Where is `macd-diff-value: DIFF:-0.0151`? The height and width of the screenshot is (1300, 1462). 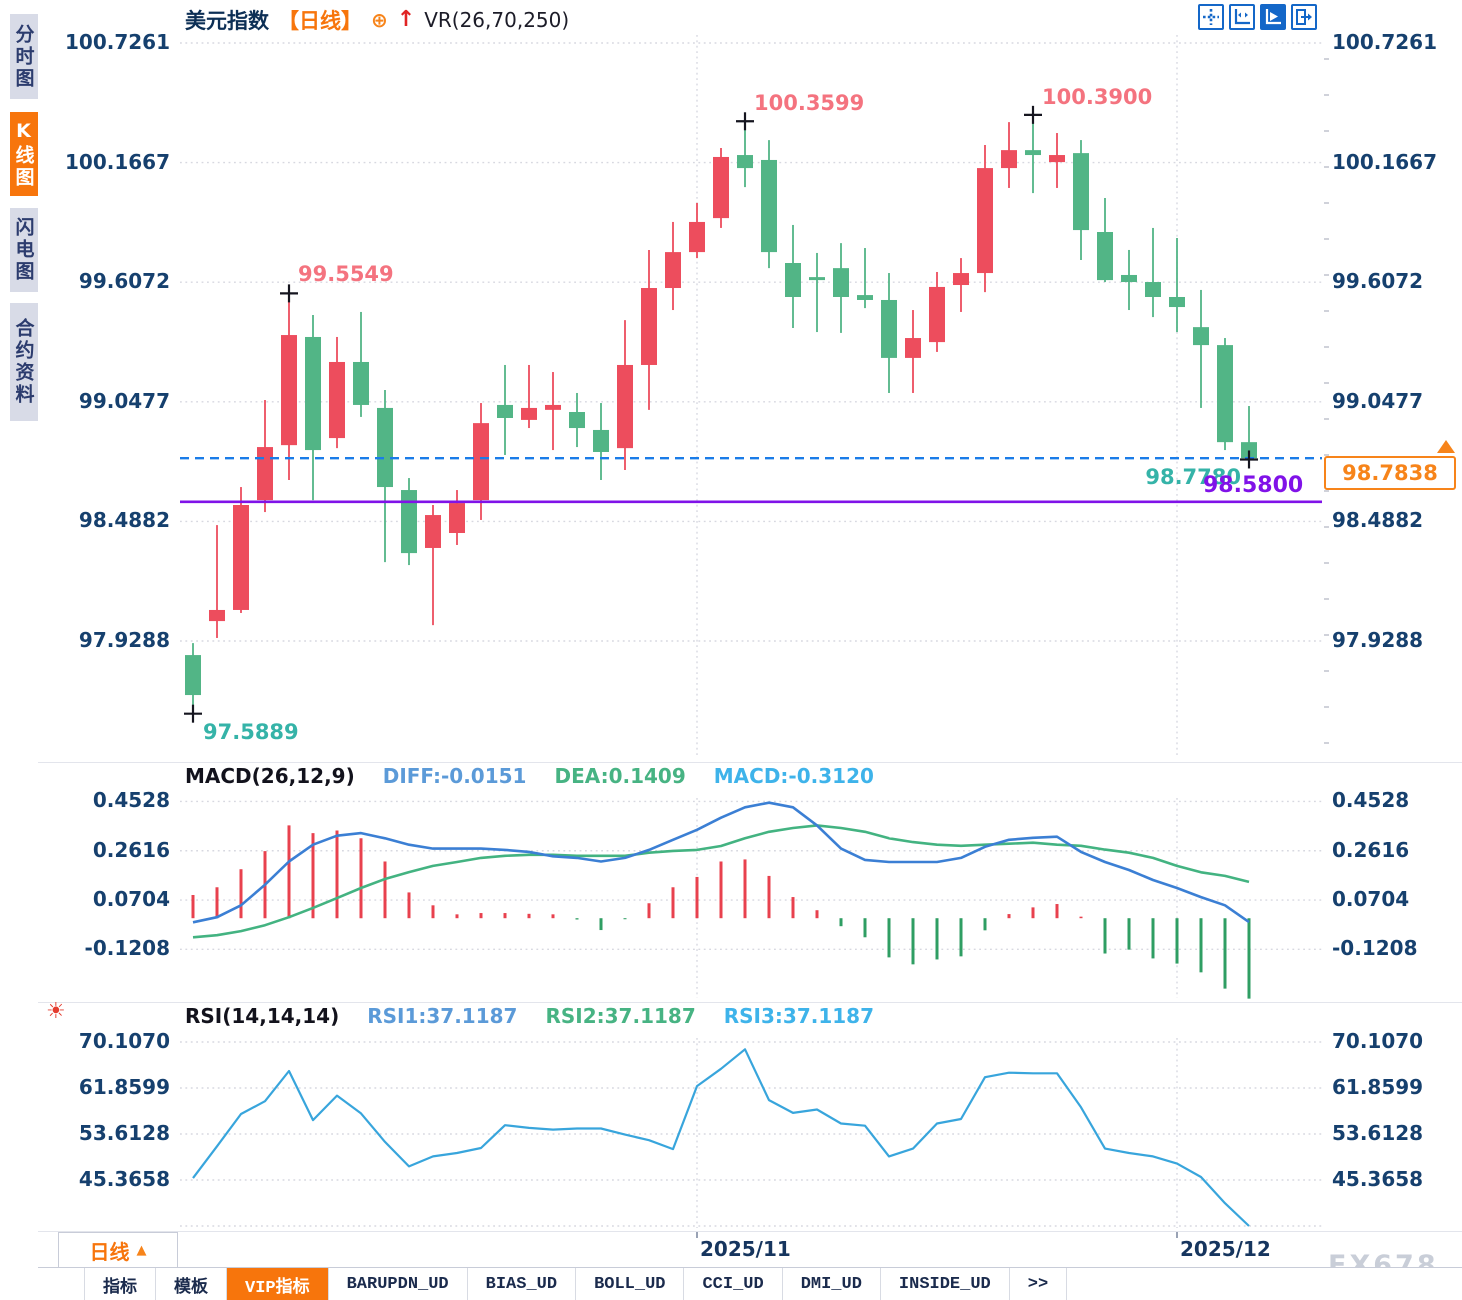 macd-diff-value: DIFF:-0.0151 is located at coordinates (454, 776).